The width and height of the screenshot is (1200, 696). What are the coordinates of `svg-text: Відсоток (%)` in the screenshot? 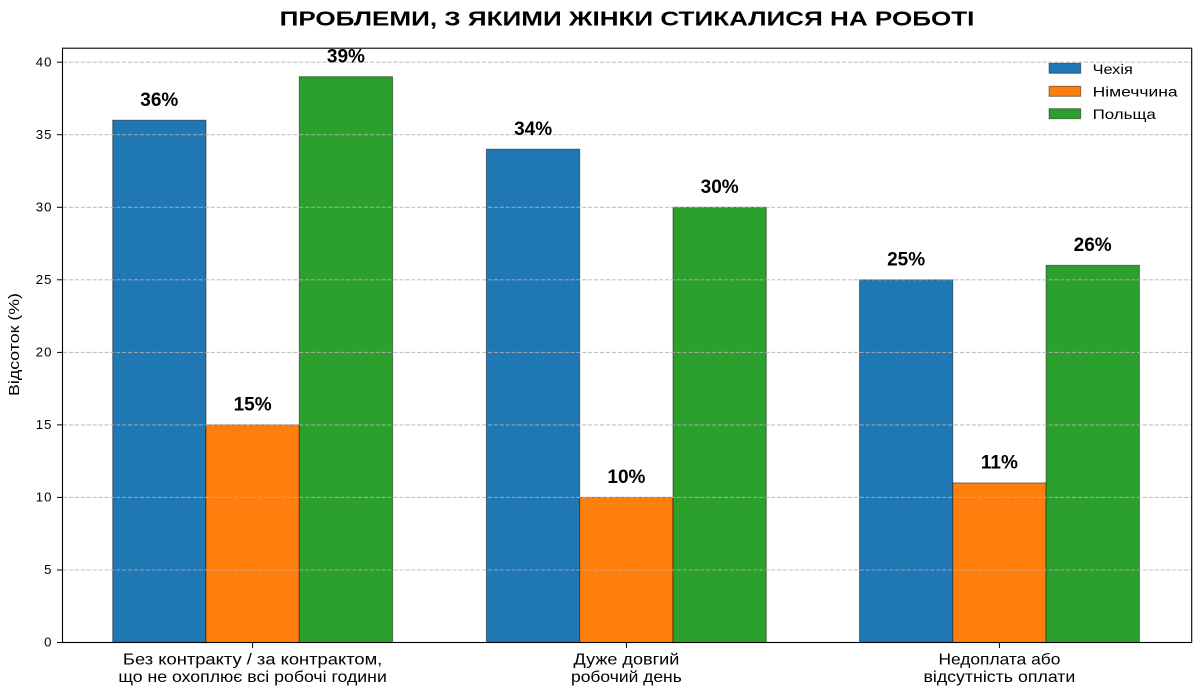 It's located at (14, 344).